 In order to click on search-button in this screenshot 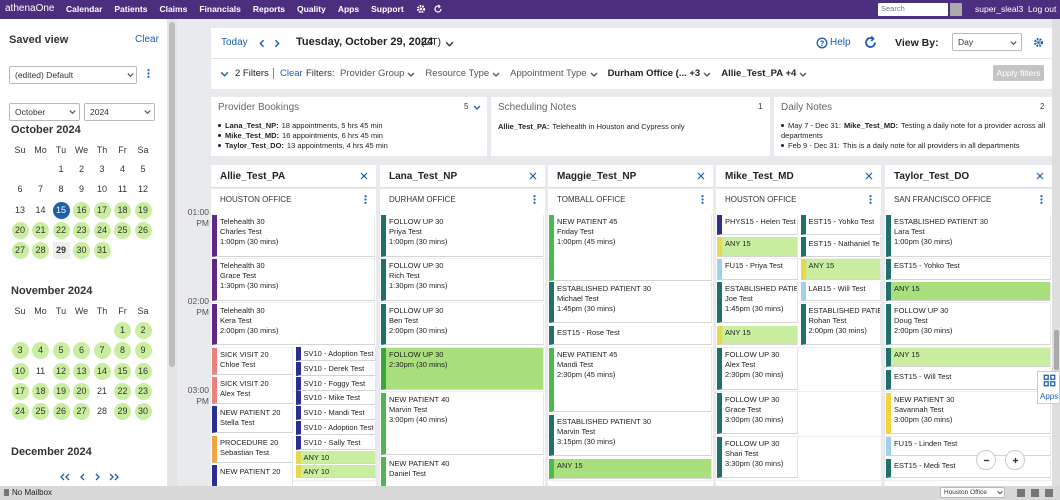, I will do `click(956, 9)`.